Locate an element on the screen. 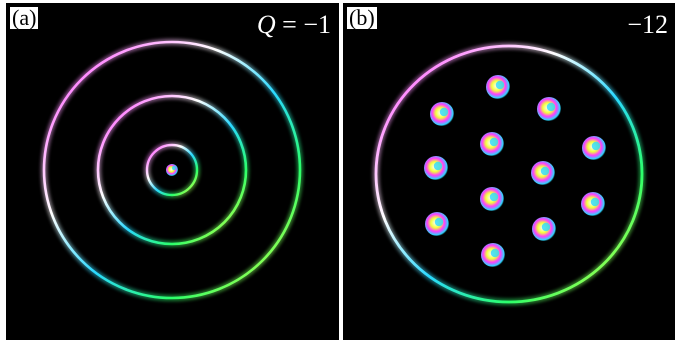 The image size is (675, 343). center-skyrmion is located at coordinates (172, 170).